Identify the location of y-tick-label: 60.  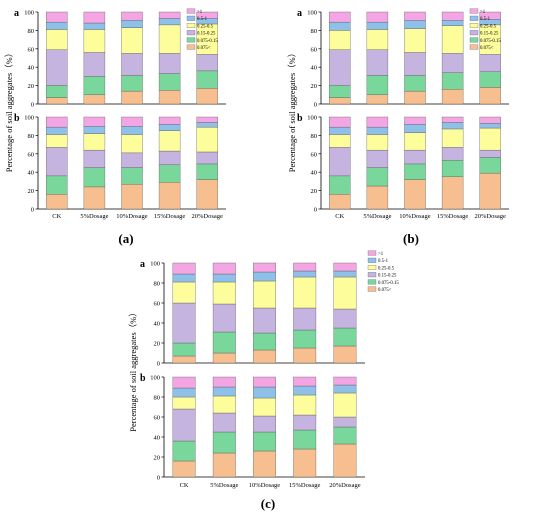
(314, 49).